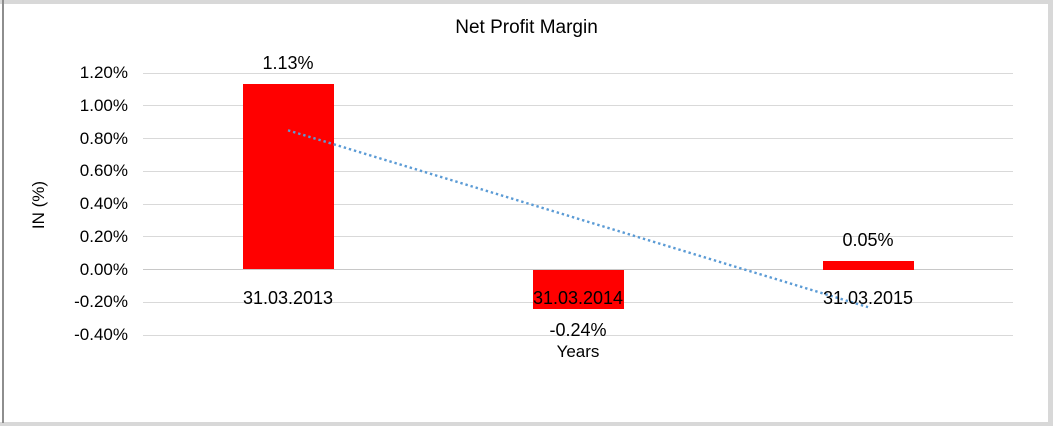  What do you see at coordinates (103, 171) in the screenshot?
I see `y-tick-label: 0.60%` at bounding box center [103, 171].